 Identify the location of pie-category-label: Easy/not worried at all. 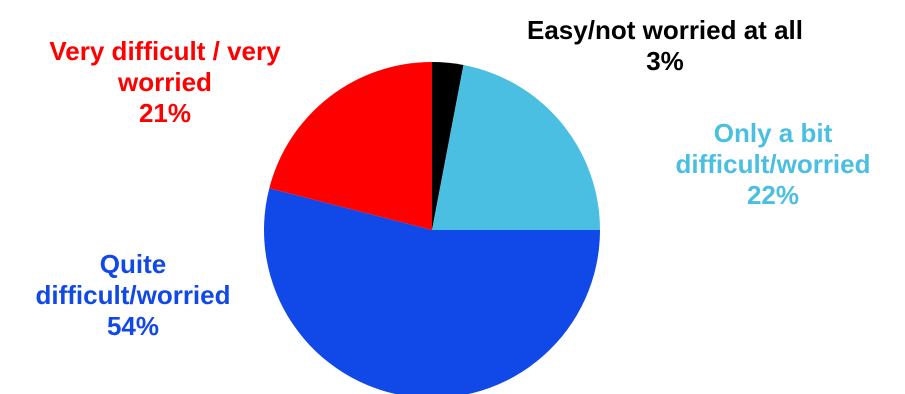
(665, 30).